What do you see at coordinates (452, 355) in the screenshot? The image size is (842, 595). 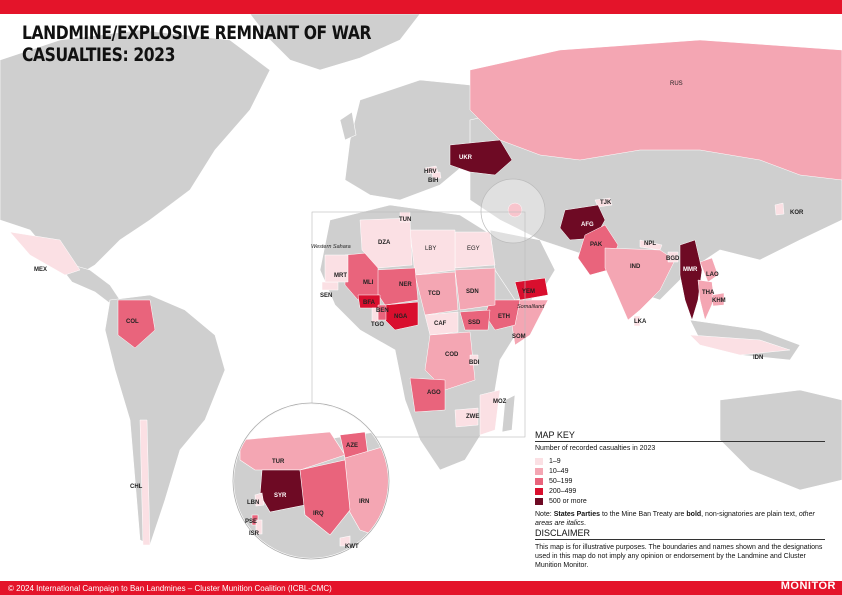 I see `label-cod: COD` at bounding box center [452, 355].